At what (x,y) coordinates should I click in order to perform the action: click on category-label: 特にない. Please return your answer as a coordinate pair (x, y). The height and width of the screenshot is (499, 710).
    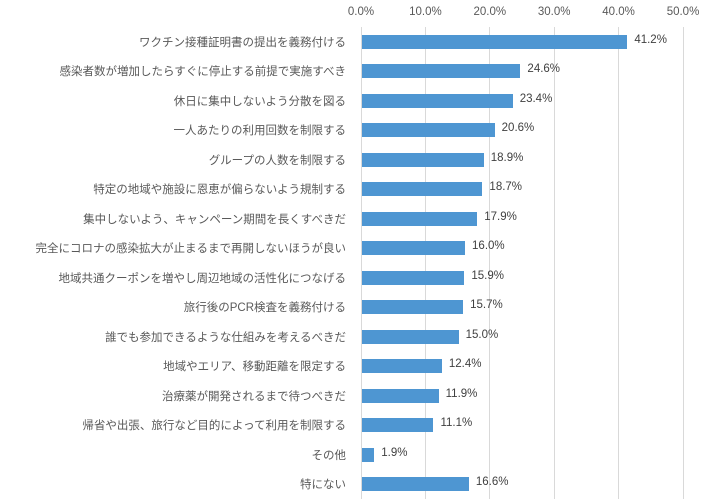
    Looking at the image, I should click on (323, 485).